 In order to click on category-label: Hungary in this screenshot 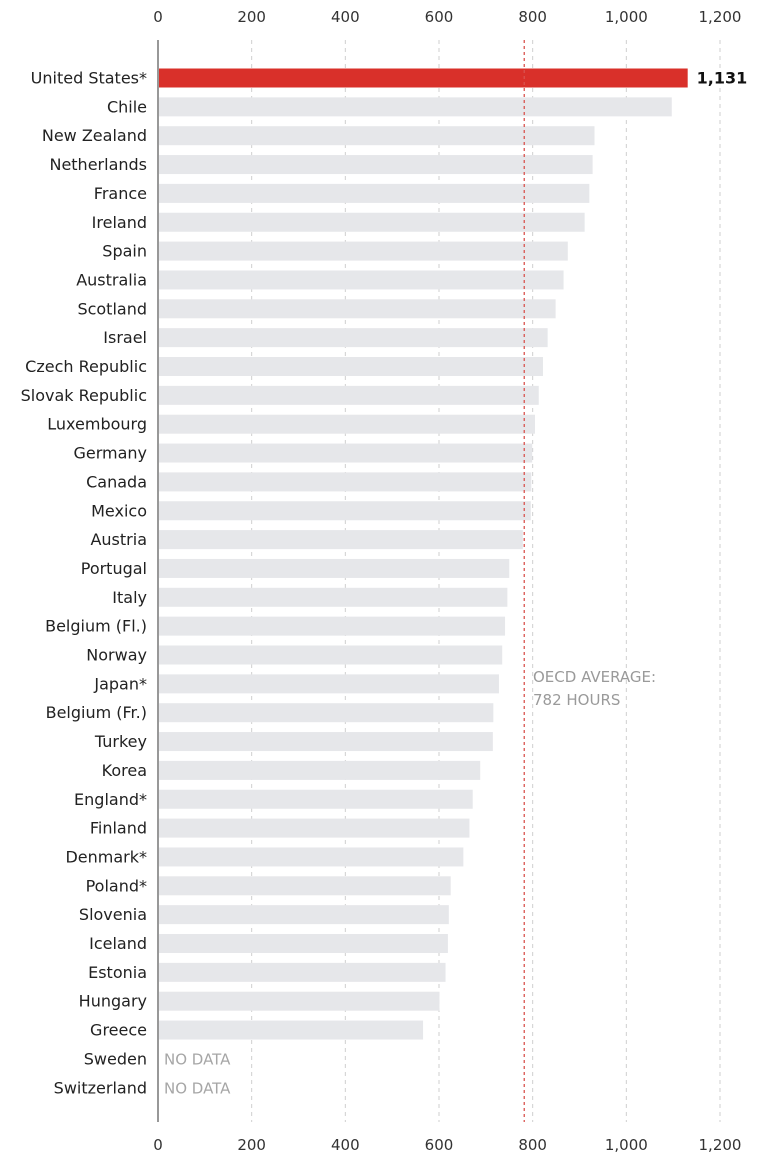, I will do `click(113, 1001)`.